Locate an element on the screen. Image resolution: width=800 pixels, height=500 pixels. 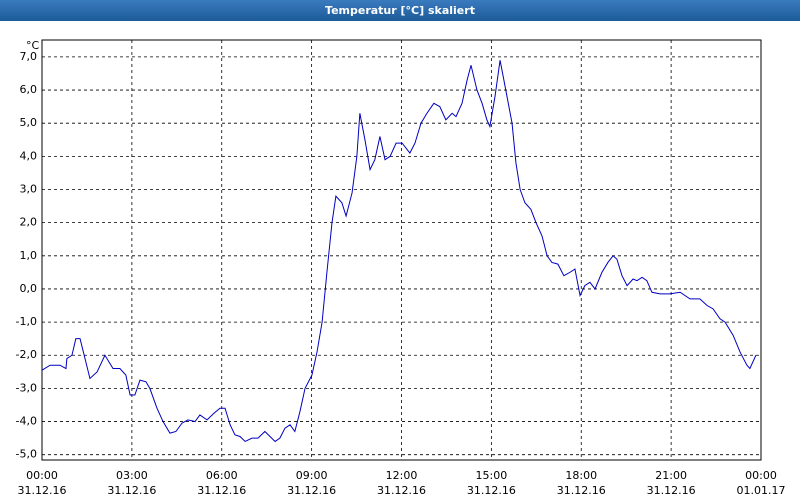
x-tick-label: 18:00 is located at coordinates (581, 475).